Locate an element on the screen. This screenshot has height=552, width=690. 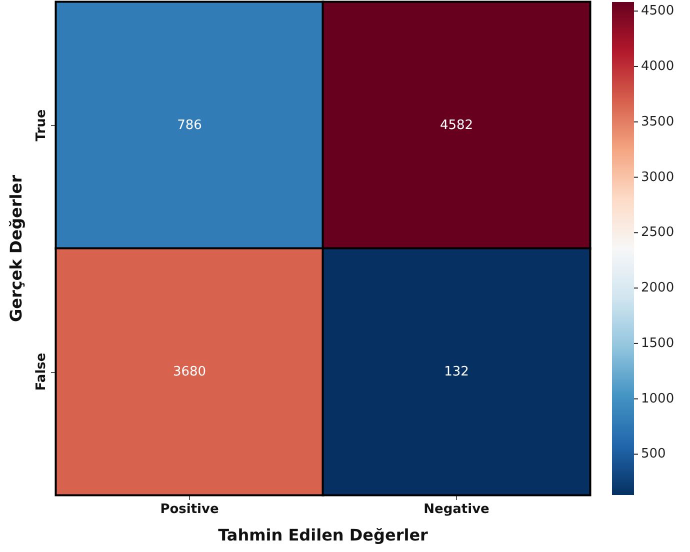
color-bar-label: 4000 is located at coordinates (657, 66).